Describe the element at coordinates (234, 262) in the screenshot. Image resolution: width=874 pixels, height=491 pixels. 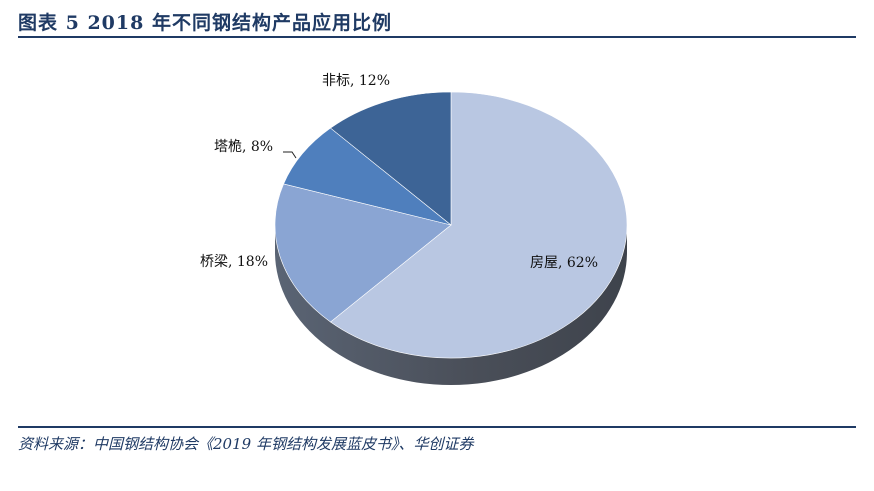
I see `slice-label-bridge: 桥梁, 18%` at that location.